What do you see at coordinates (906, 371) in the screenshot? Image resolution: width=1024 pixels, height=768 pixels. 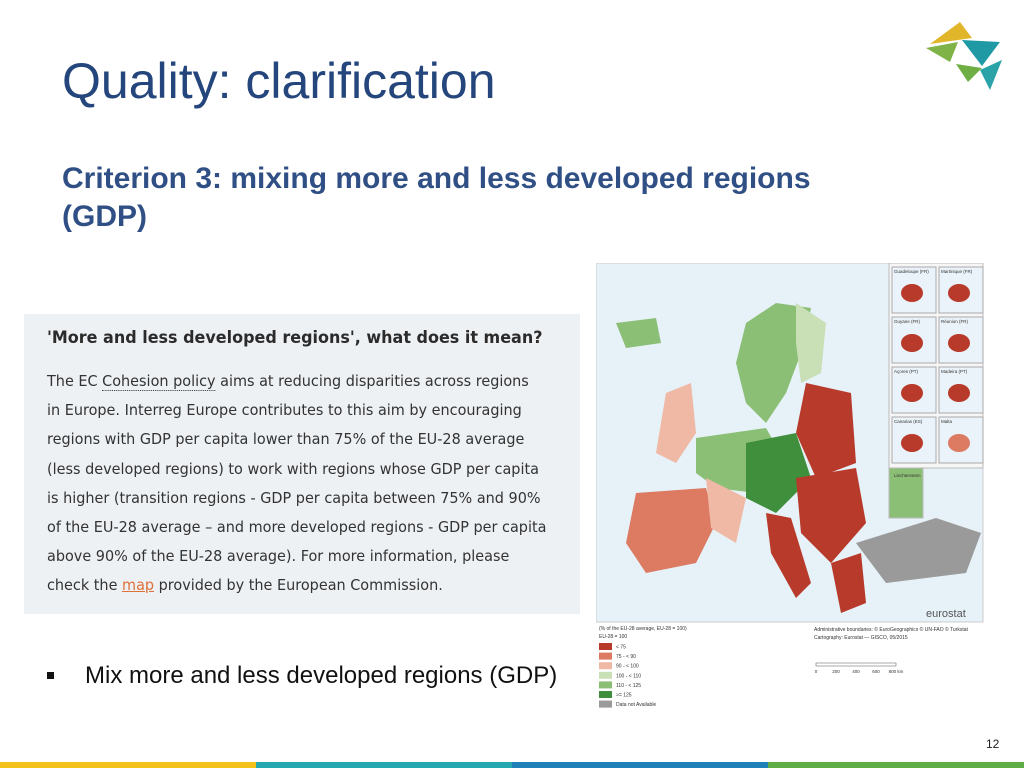 I see `inset-label: Açores (PT)` at bounding box center [906, 371].